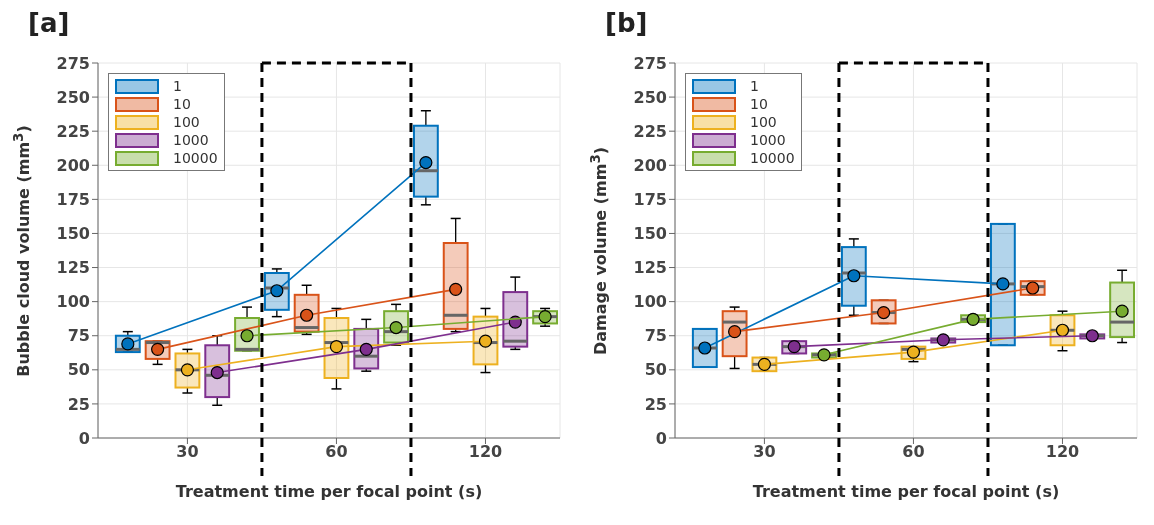 The width and height of the screenshot is (1154, 525). What do you see at coordinates (49, 23) in the screenshot?
I see `chart-title: [a]` at bounding box center [49, 23].